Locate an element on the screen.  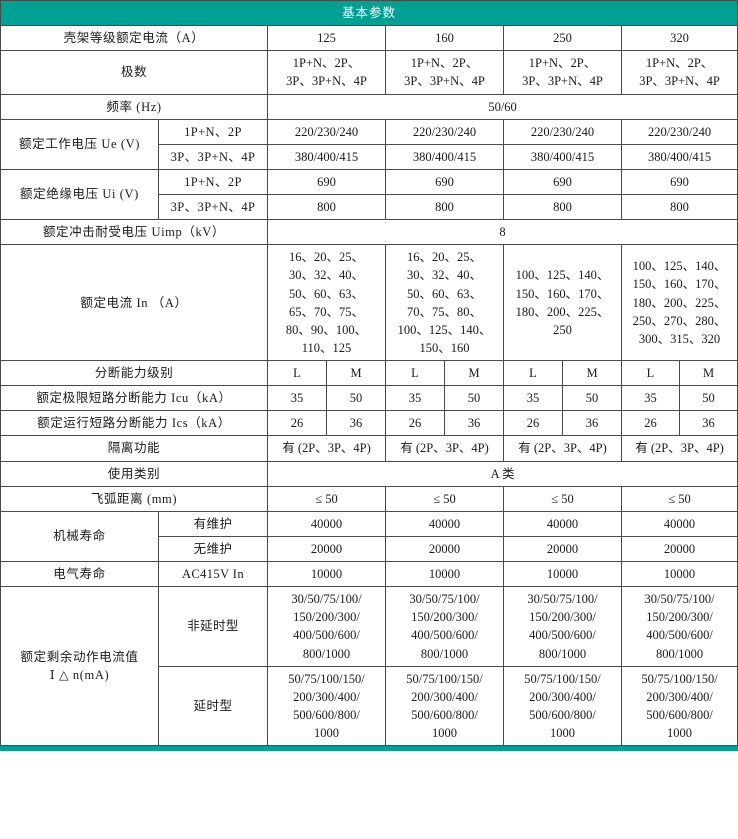
cell-ics-0: 26 is located at coordinates (297, 423).